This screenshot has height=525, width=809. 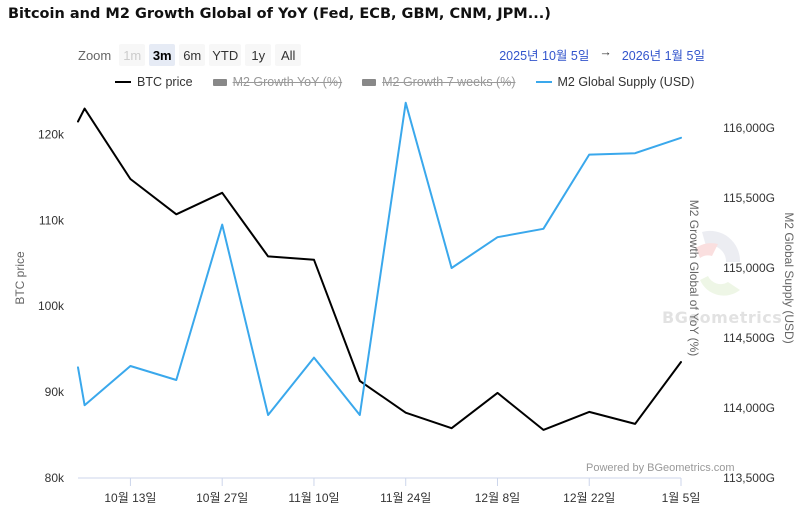 I want to click on bgeometrics-logo, so click(x=718, y=263).